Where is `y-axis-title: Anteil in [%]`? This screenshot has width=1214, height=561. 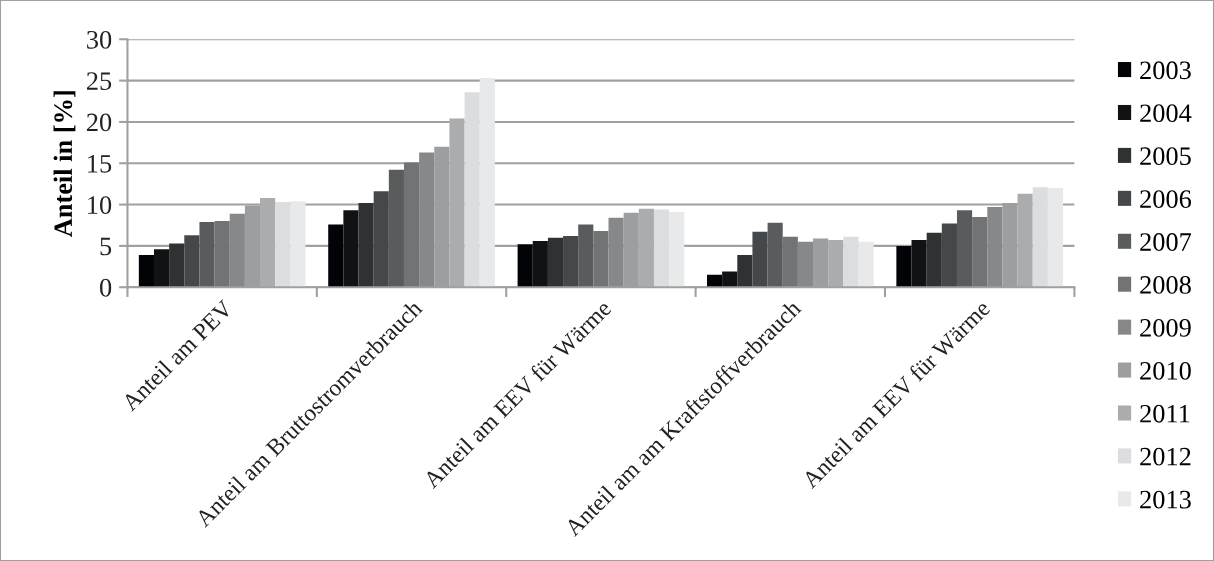
y-axis-title: Anteil in [%] is located at coordinates (64, 164).